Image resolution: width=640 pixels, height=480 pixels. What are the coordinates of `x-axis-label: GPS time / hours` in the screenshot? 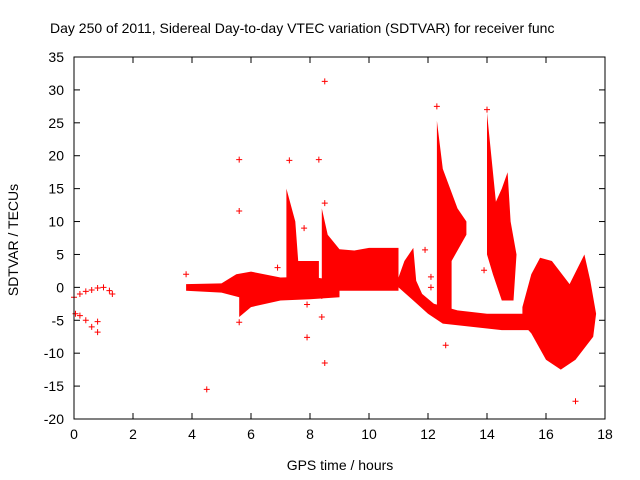 It's located at (340, 465).